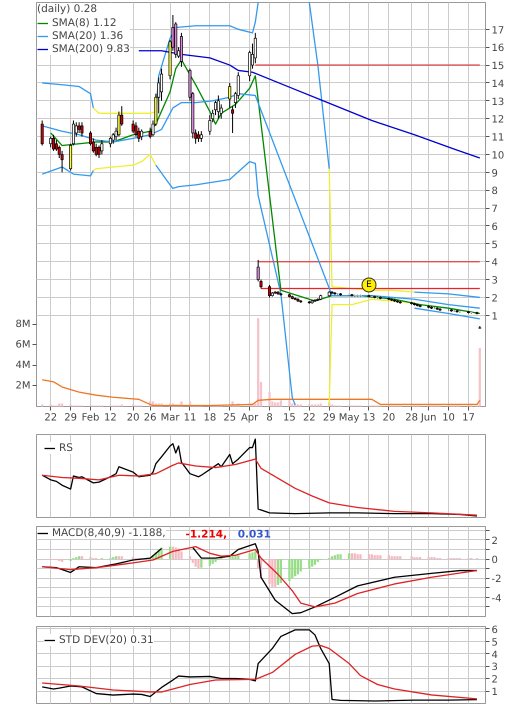 This screenshot has width=526, height=706. I want to click on y-tick-label: 8, so click(495, 192).